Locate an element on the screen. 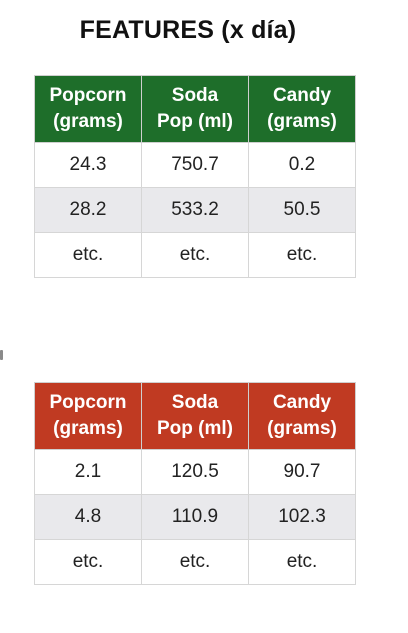 This screenshot has width=408, height=633. table-cell: 2.1 is located at coordinates (88, 472).